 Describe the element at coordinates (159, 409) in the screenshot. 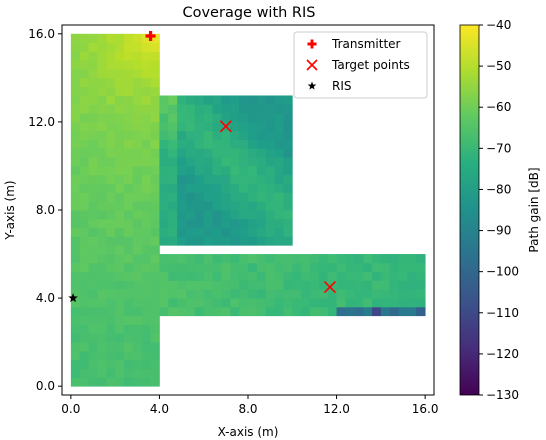

I see `x-tick-label: 4.0` at that location.